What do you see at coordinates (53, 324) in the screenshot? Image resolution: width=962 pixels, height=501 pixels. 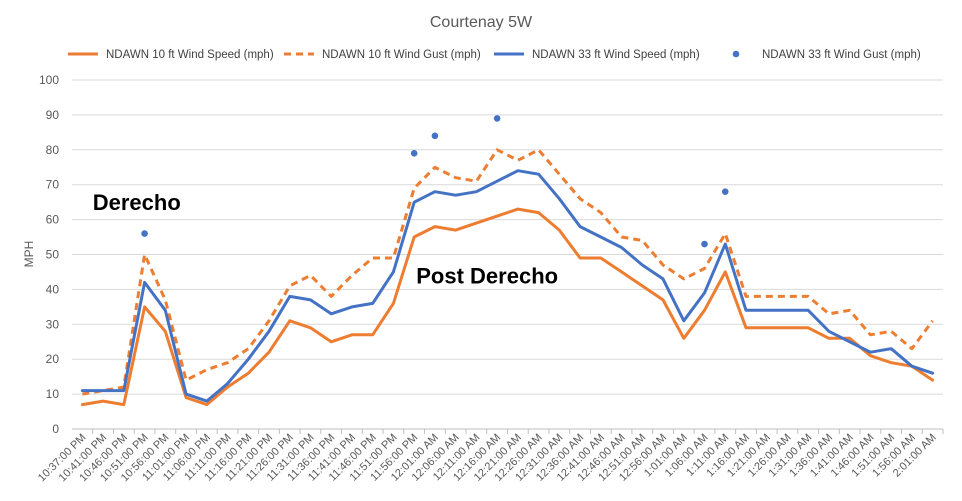 I see `y-tick-label: 30` at bounding box center [53, 324].